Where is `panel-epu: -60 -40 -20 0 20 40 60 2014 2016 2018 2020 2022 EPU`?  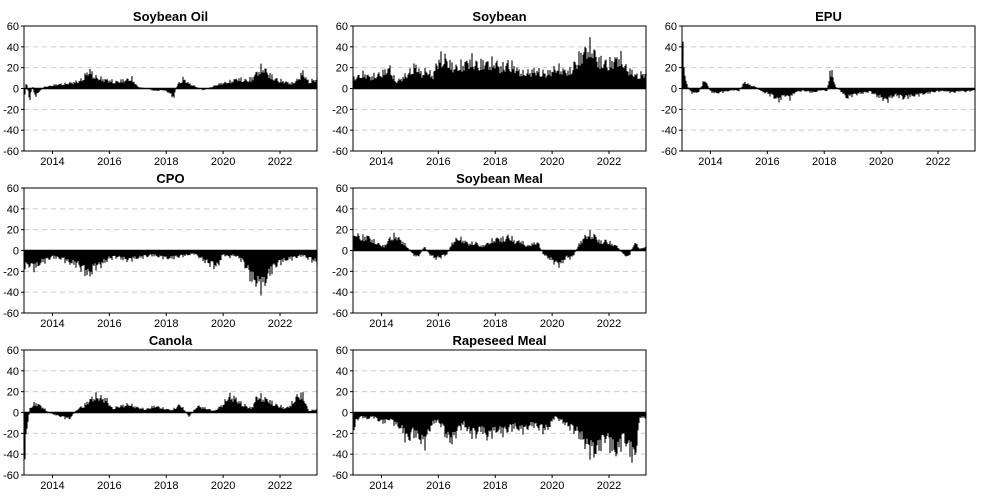 panel-epu: -60 -40 -20 0 20 40 60 2014 2016 2018 2020 2022 EPU is located at coordinates (818, 88).